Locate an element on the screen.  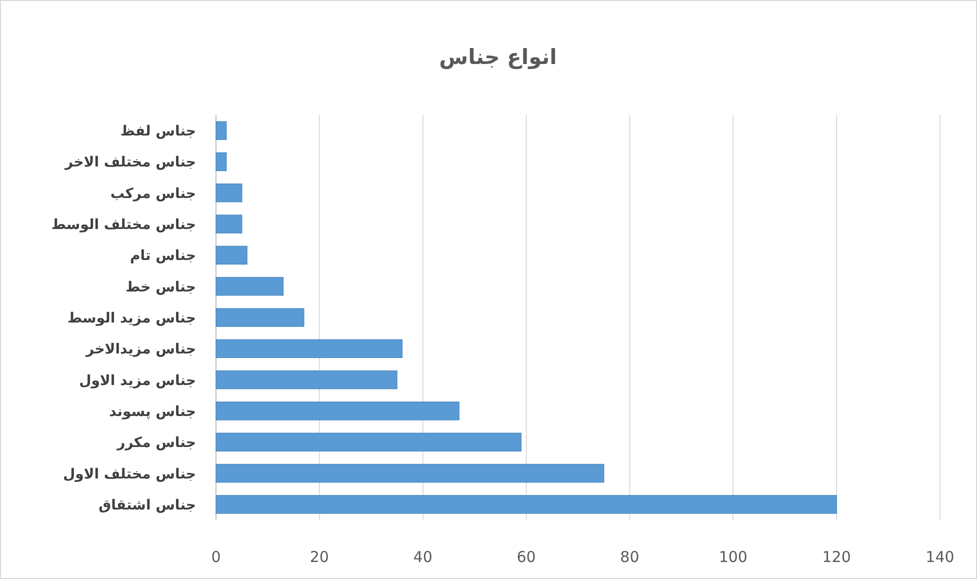
y-tick-label: جناس مركب is located at coordinates (153, 194).